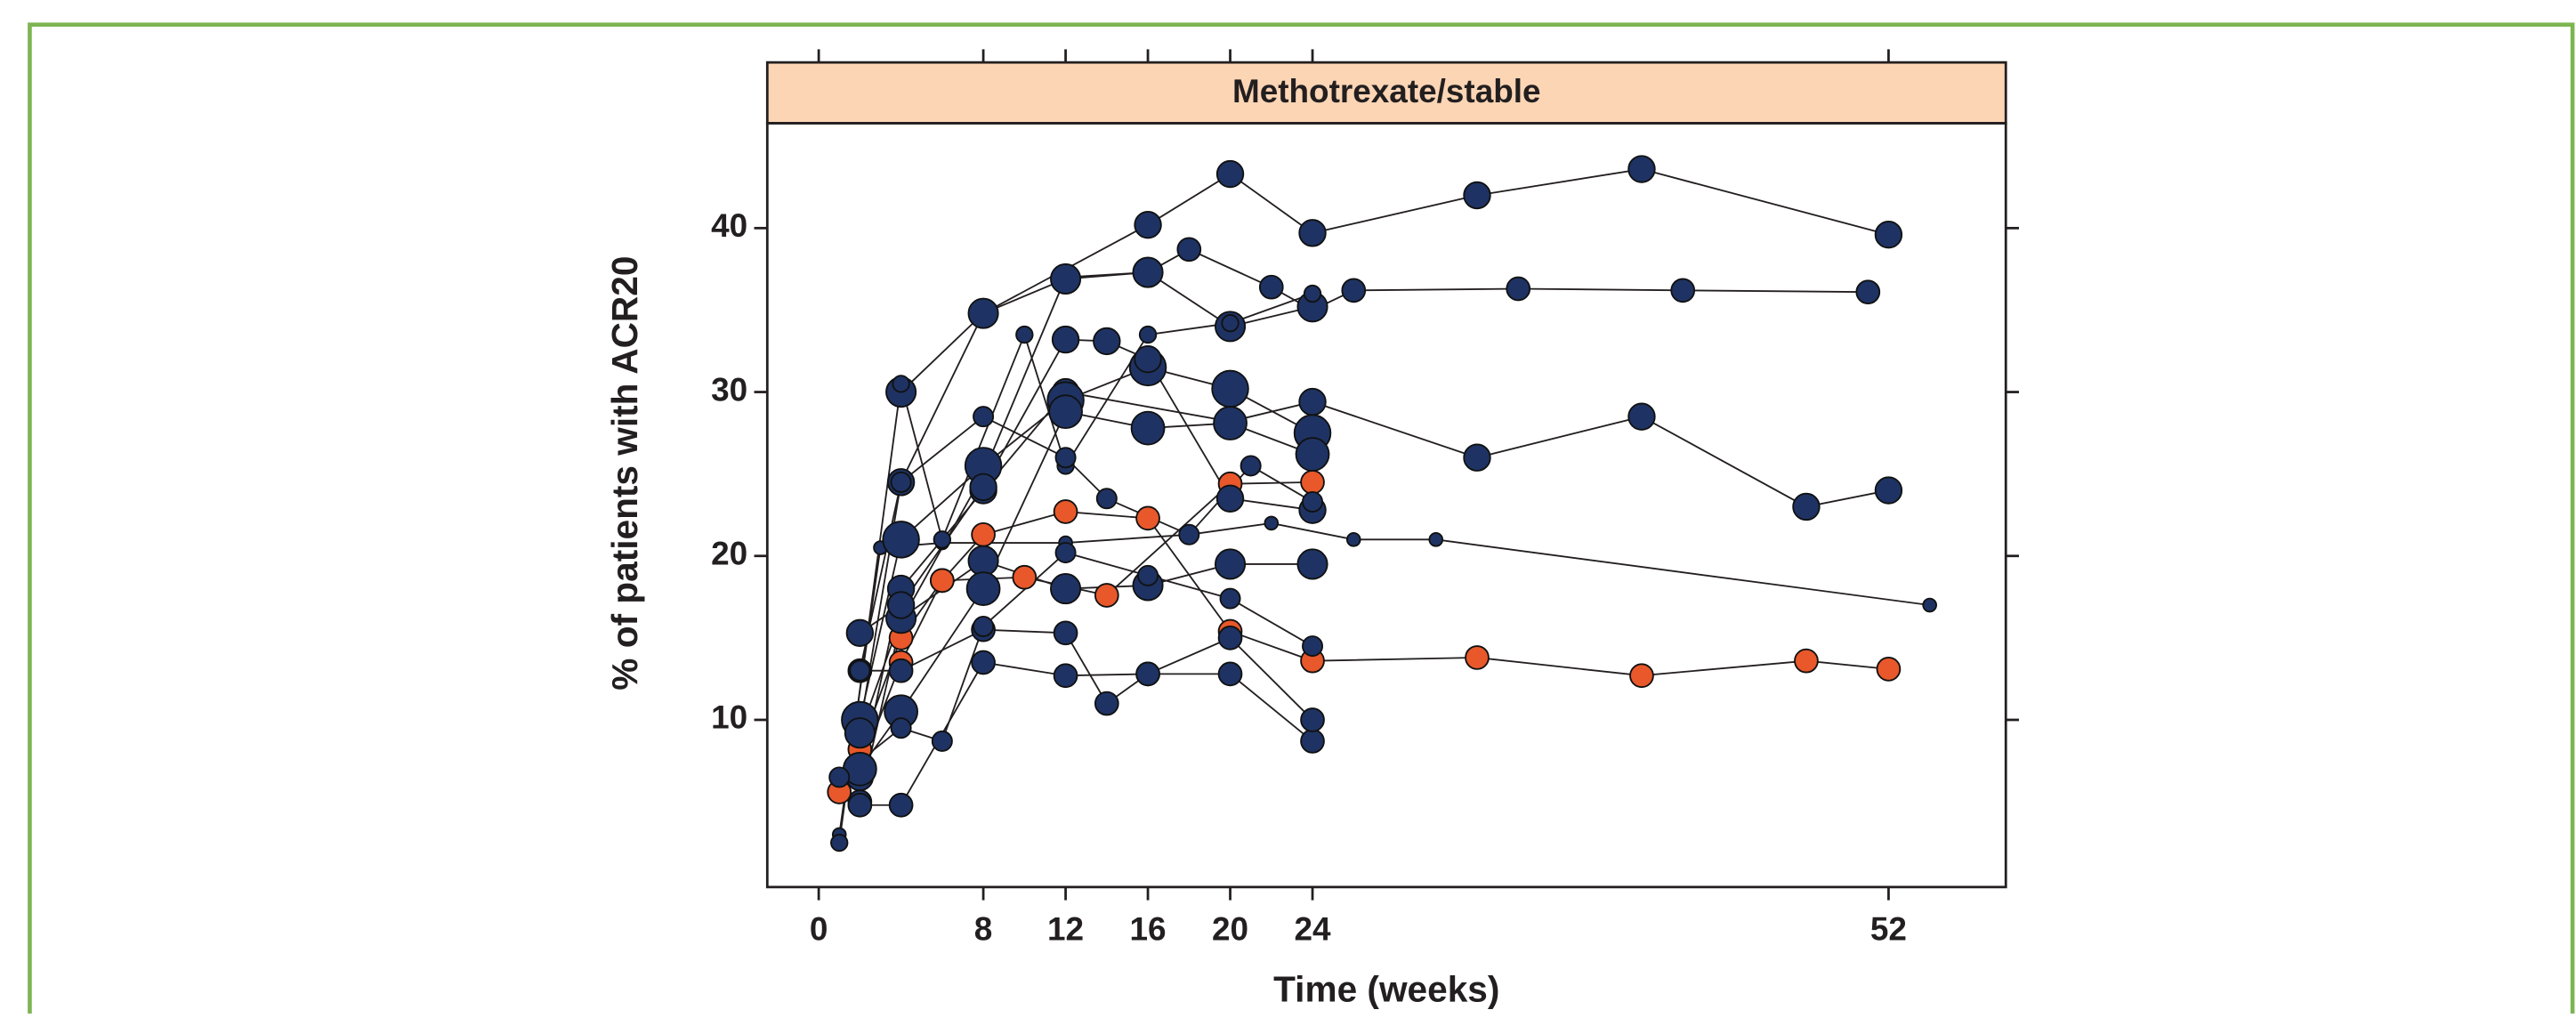 Image resolution: width=2576 pixels, height=1018 pixels. What do you see at coordinates (1888, 929) in the screenshot?
I see `x-tick-label: 52` at bounding box center [1888, 929].